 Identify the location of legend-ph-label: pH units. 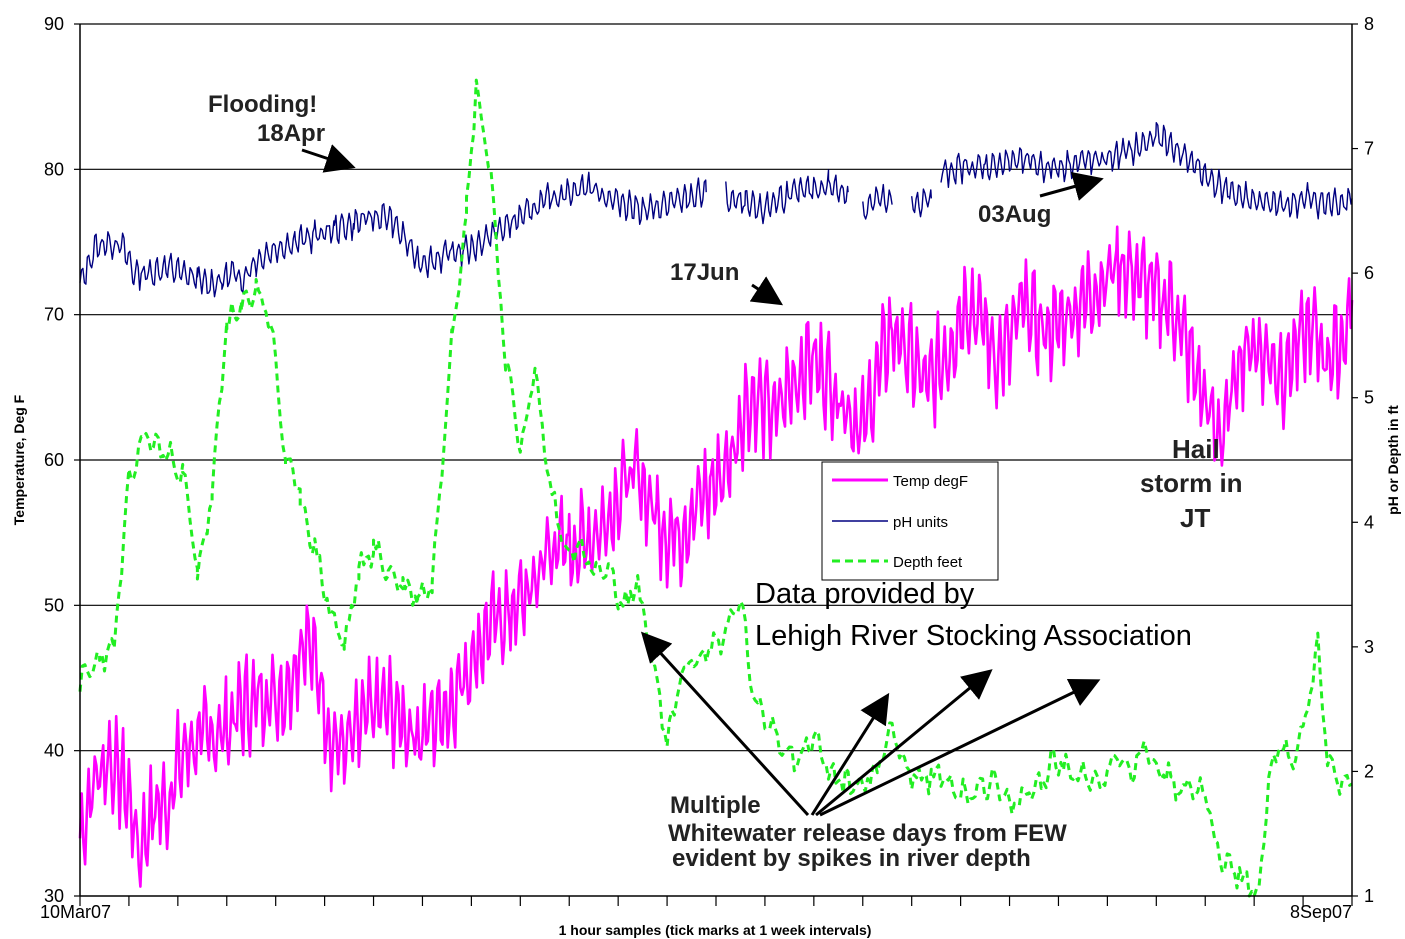
(920, 522).